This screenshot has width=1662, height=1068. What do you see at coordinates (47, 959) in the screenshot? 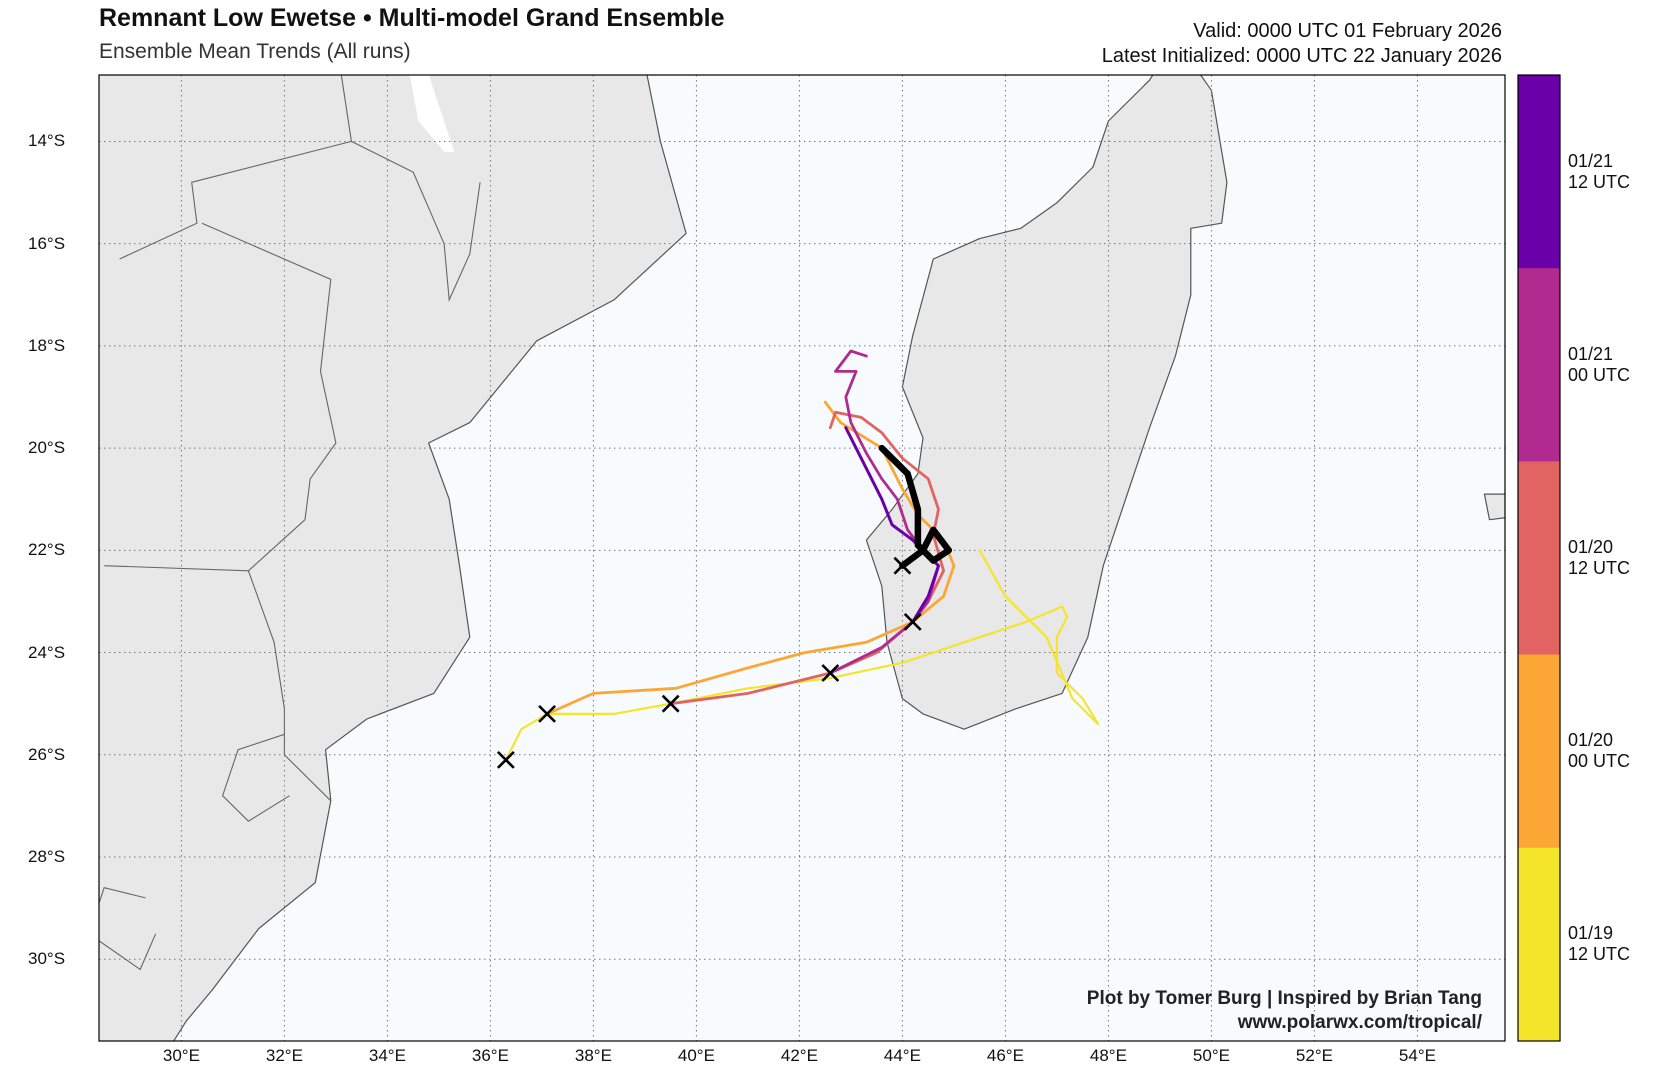
I see `latitude-label: 30°S` at bounding box center [47, 959].